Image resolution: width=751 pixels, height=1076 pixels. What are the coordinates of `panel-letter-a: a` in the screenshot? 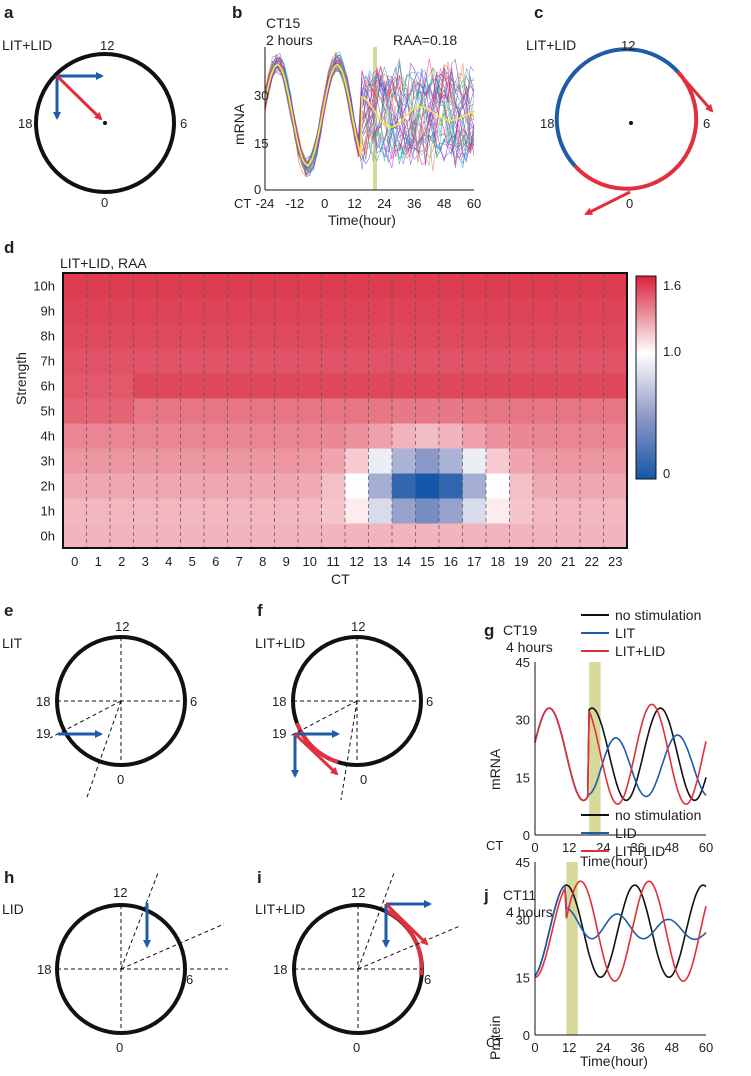 It's located at (9, 12).